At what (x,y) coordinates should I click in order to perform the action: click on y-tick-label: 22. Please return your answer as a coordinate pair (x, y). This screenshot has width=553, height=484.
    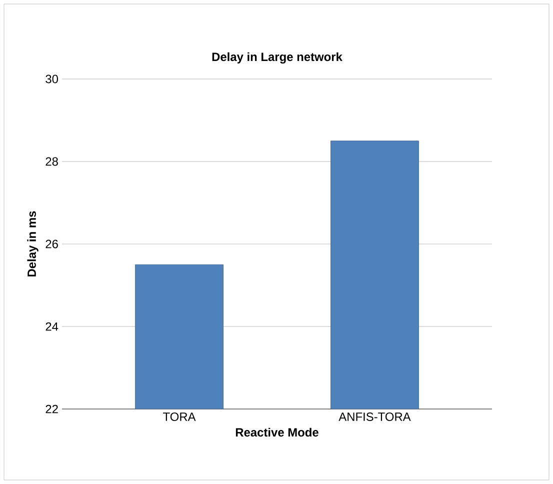
    Looking at the image, I should click on (52, 409).